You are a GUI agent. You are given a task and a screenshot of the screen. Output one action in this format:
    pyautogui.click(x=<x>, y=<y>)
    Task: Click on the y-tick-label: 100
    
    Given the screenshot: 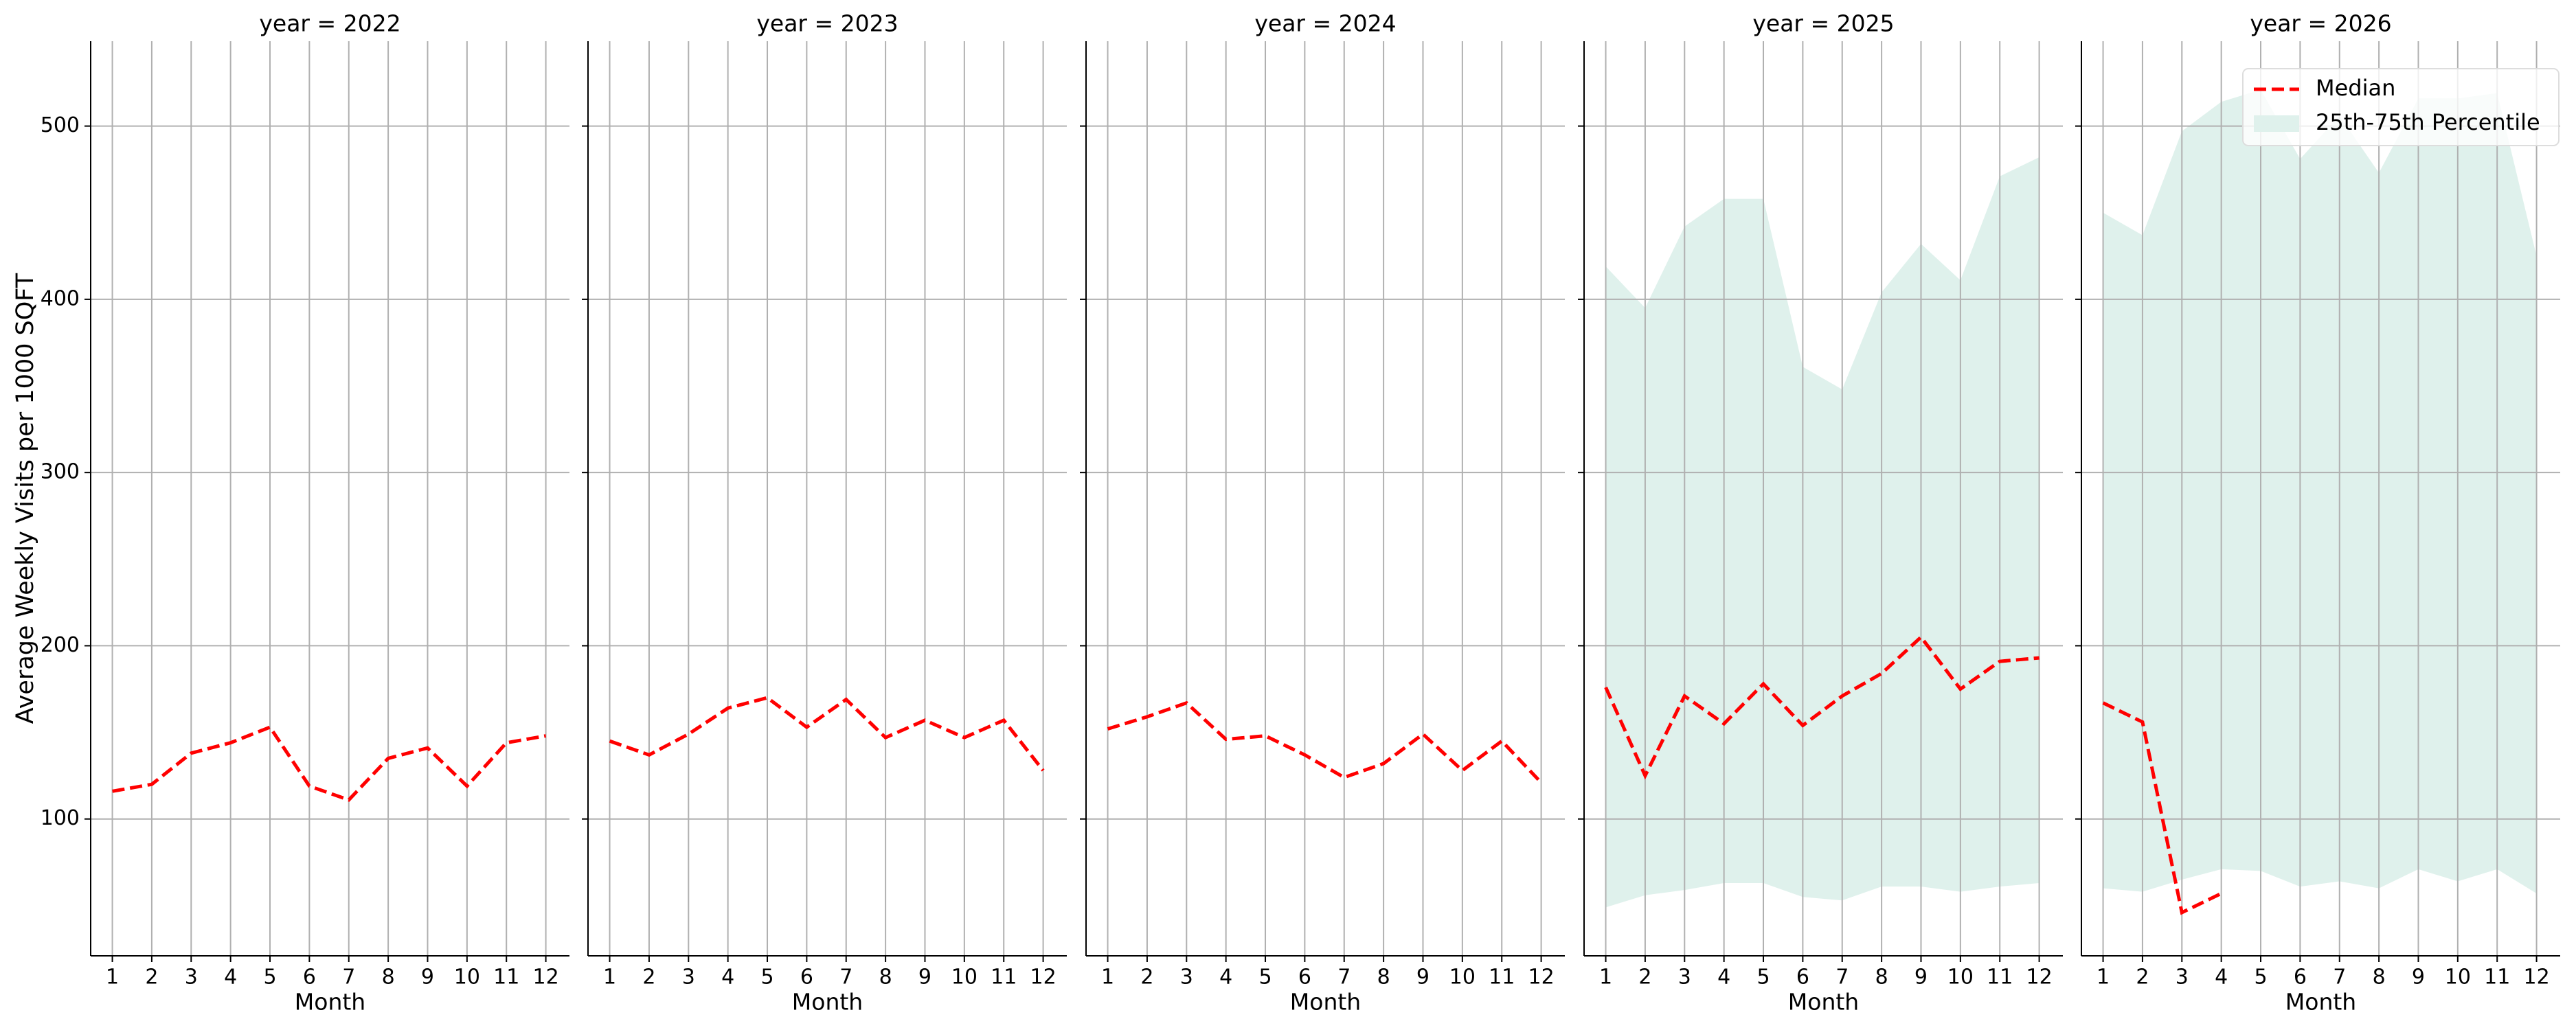 What is the action you would take?
    pyautogui.click(x=60, y=818)
    